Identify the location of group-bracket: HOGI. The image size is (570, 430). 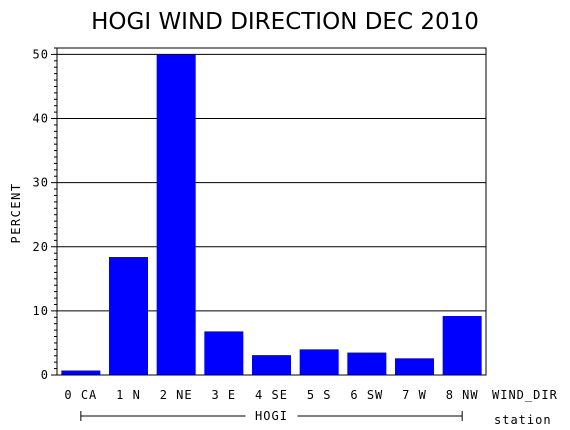
(271, 416).